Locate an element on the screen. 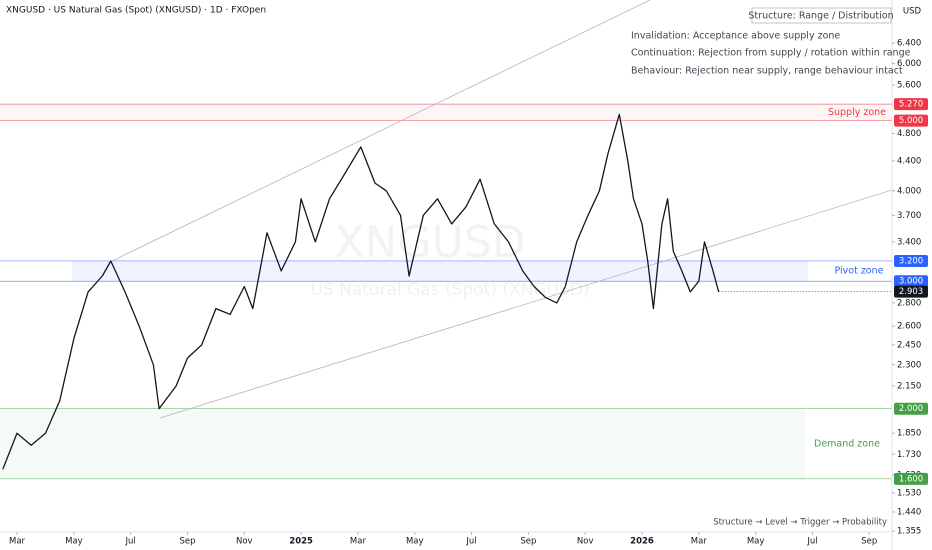  structure-box is located at coordinates (821, 15).